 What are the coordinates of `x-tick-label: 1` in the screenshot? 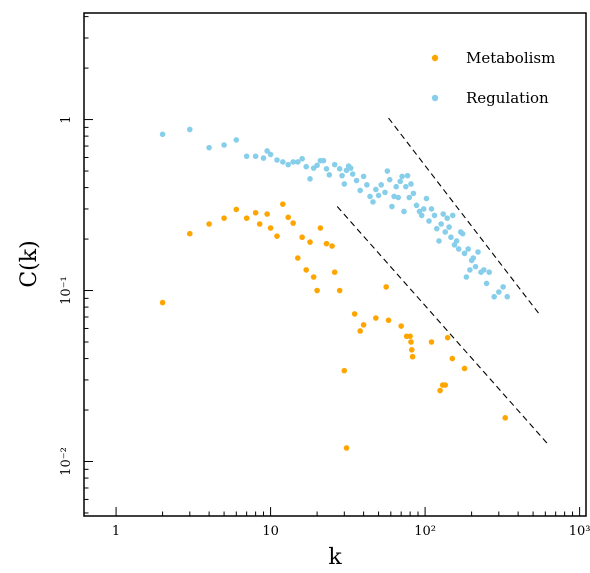 It's located at (116, 531).